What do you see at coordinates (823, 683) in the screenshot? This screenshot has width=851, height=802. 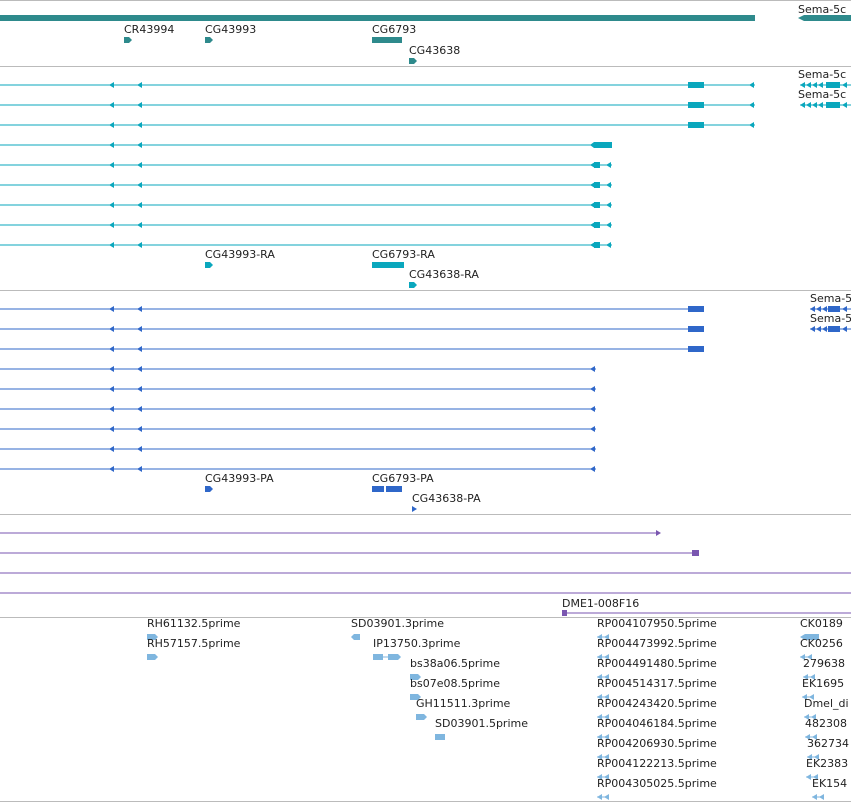 I see `cdna-label: EK1695` at bounding box center [823, 683].